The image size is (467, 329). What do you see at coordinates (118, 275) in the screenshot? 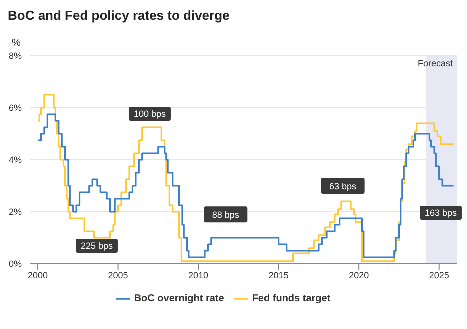
I see `x-tick-label: 2005` at bounding box center [118, 275].